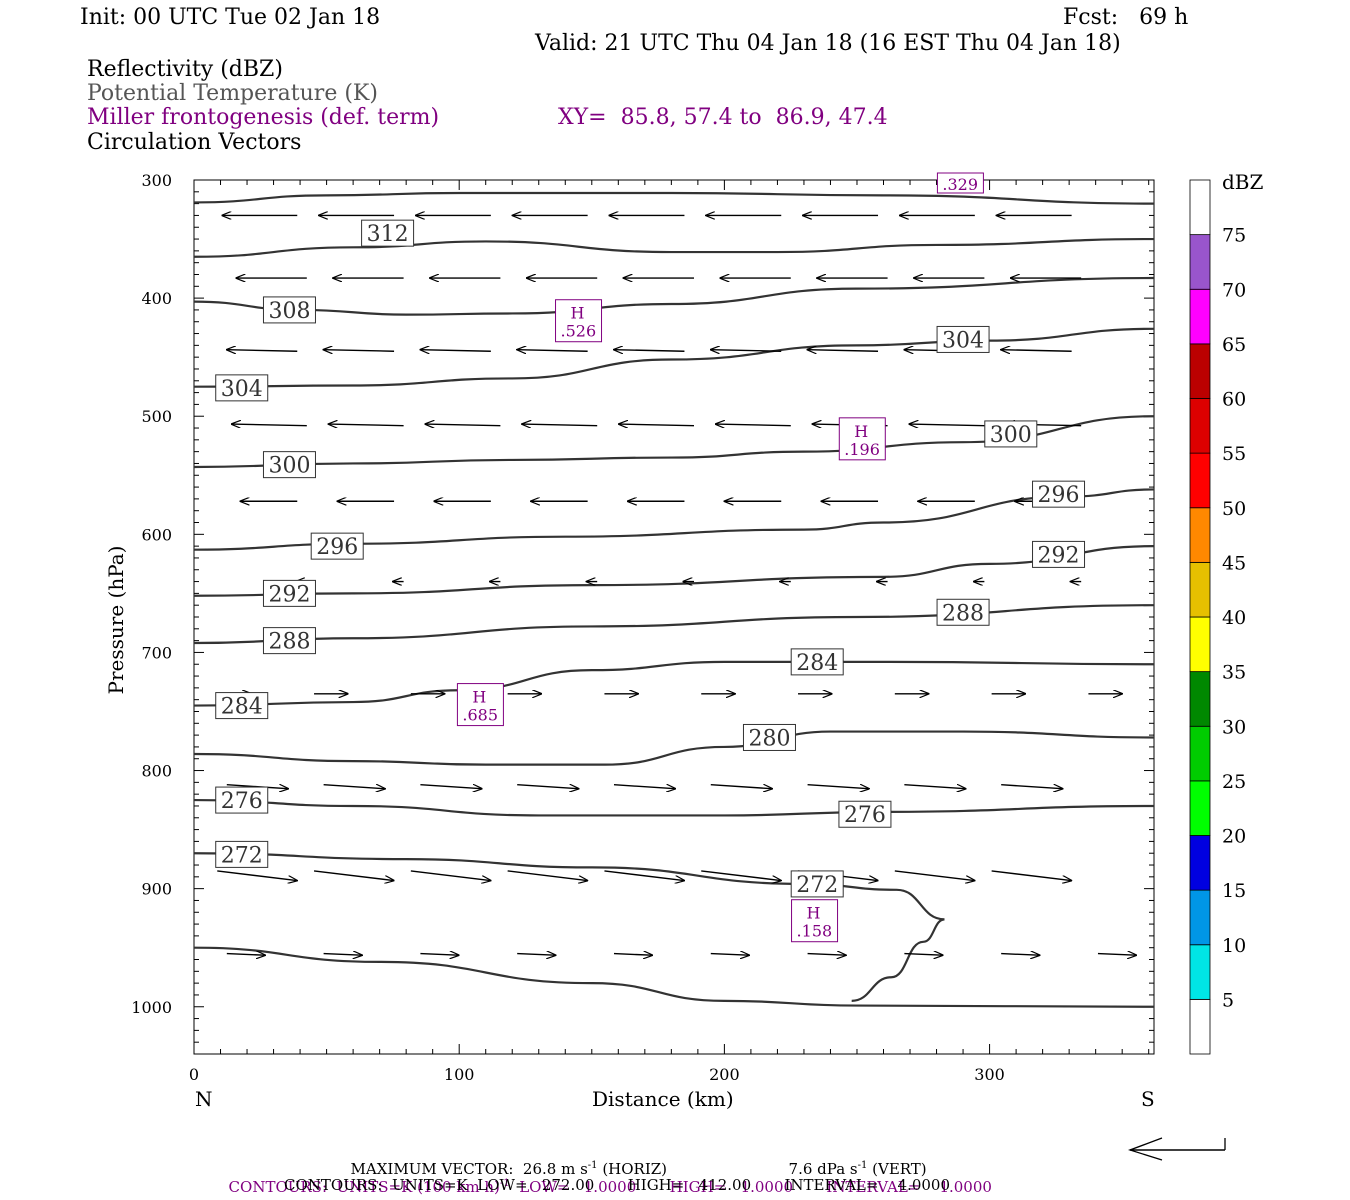 The image size is (1350, 1200). What do you see at coordinates (1234, 236) in the screenshot?
I see `colorbar-level-label: 75` at bounding box center [1234, 236].